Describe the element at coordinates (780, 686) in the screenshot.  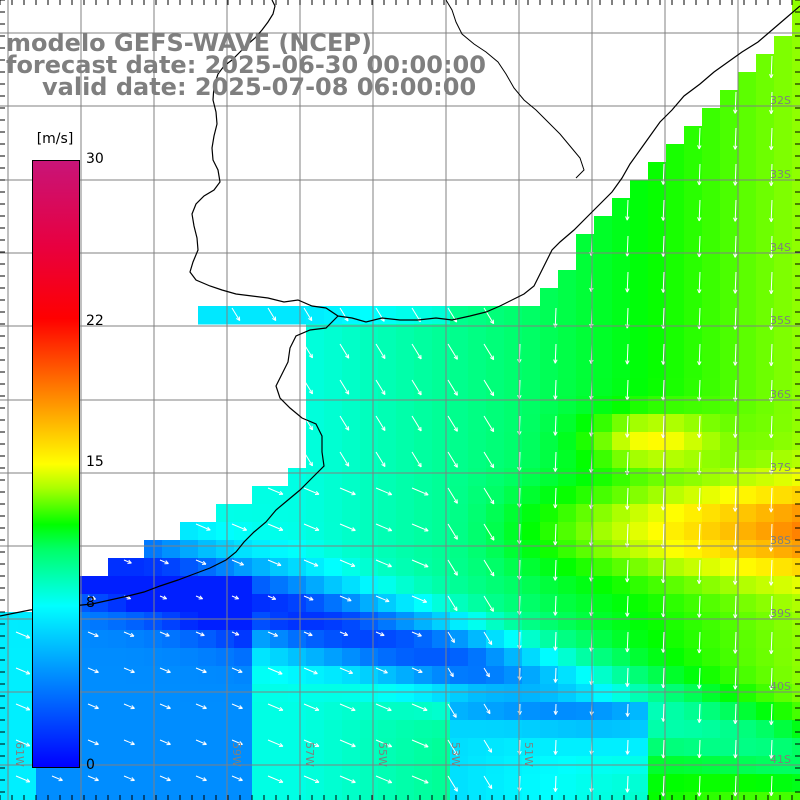
I see `lat-label: 40S` at that location.